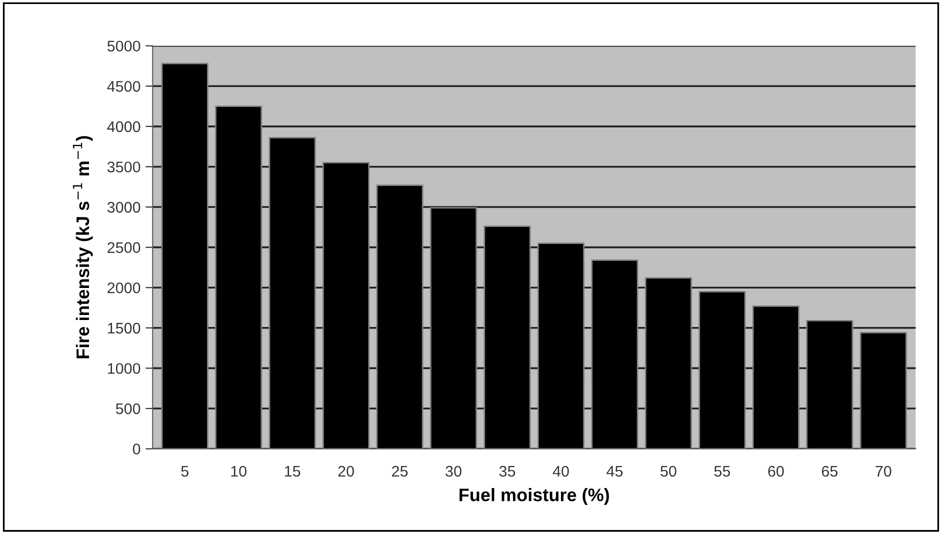 Image resolution: width=942 pixels, height=533 pixels. Describe the element at coordinates (128, 408) in the screenshot. I see `y-tick-label: 500` at that location.